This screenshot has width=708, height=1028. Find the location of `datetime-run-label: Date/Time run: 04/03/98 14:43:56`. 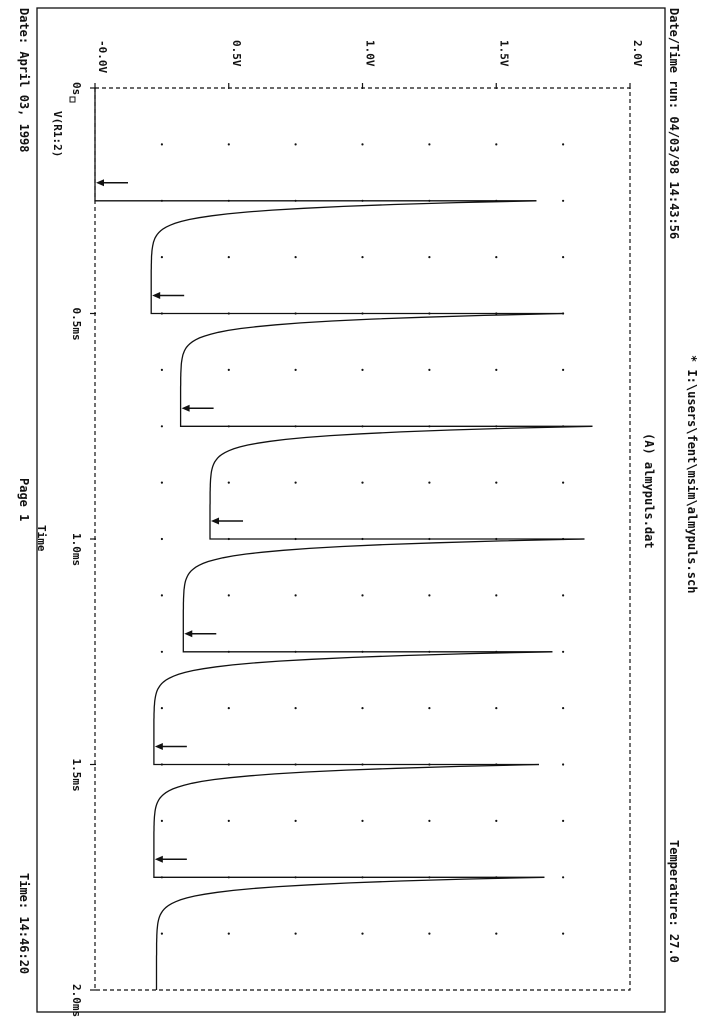

datetime-run-label: Date/Time run: 04/03/98 14:43:56 is located at coordinates (674, 123).